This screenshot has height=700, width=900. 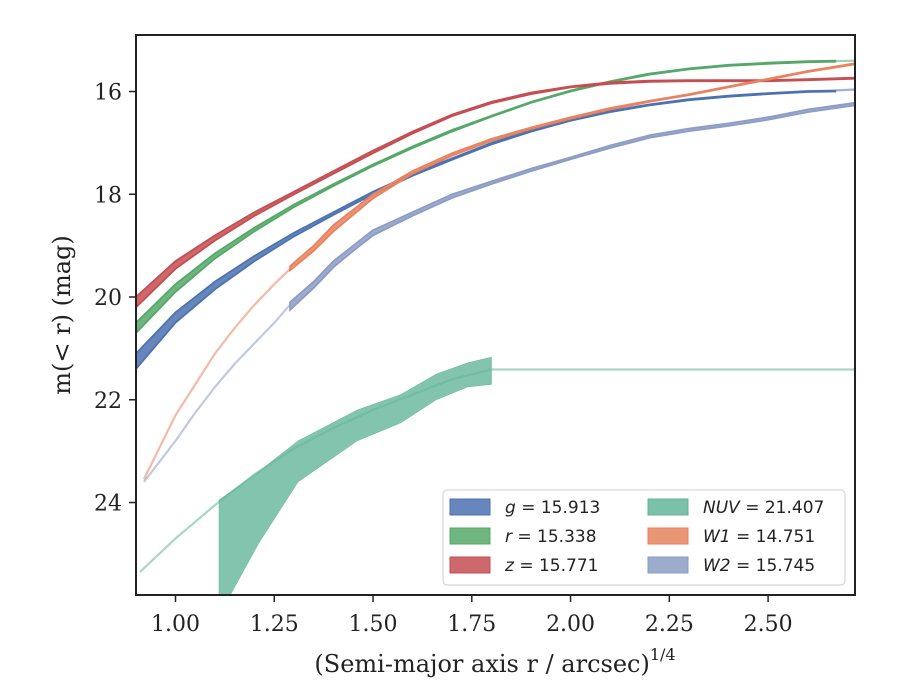 I want to click on x-tick-label: 1.00, so click(x=175, y=624).